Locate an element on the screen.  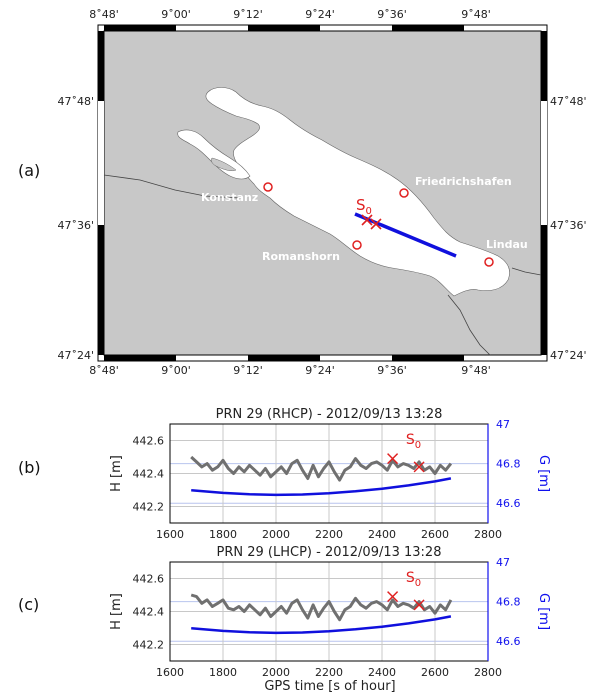
panel-label-b: (b) is located at coordinates (29, 467).